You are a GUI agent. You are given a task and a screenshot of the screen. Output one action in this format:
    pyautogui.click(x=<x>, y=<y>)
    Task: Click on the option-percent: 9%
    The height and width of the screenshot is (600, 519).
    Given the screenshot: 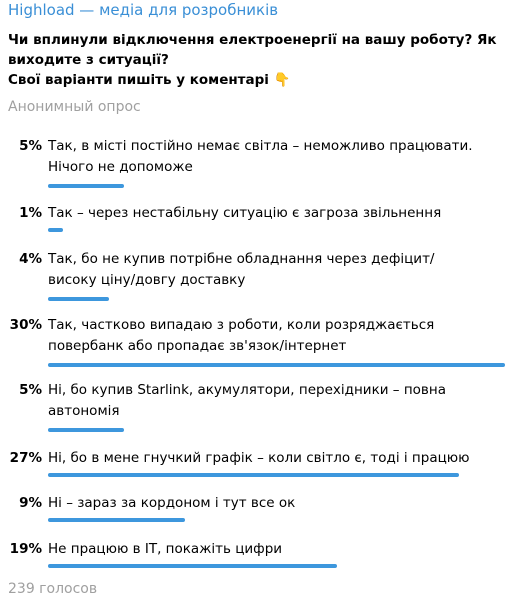 What is the action you would take?
    pyautogui.click(x=30, y=503)
    